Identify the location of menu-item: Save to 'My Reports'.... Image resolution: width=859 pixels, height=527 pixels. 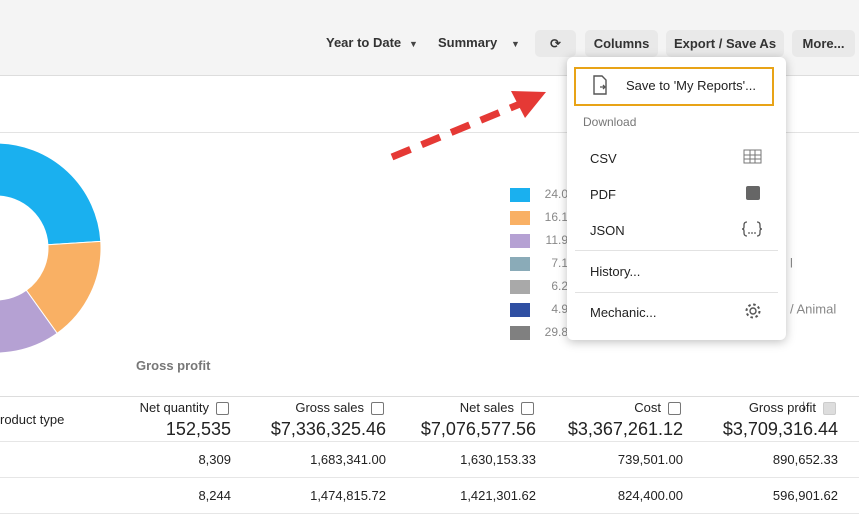
(691, 85).